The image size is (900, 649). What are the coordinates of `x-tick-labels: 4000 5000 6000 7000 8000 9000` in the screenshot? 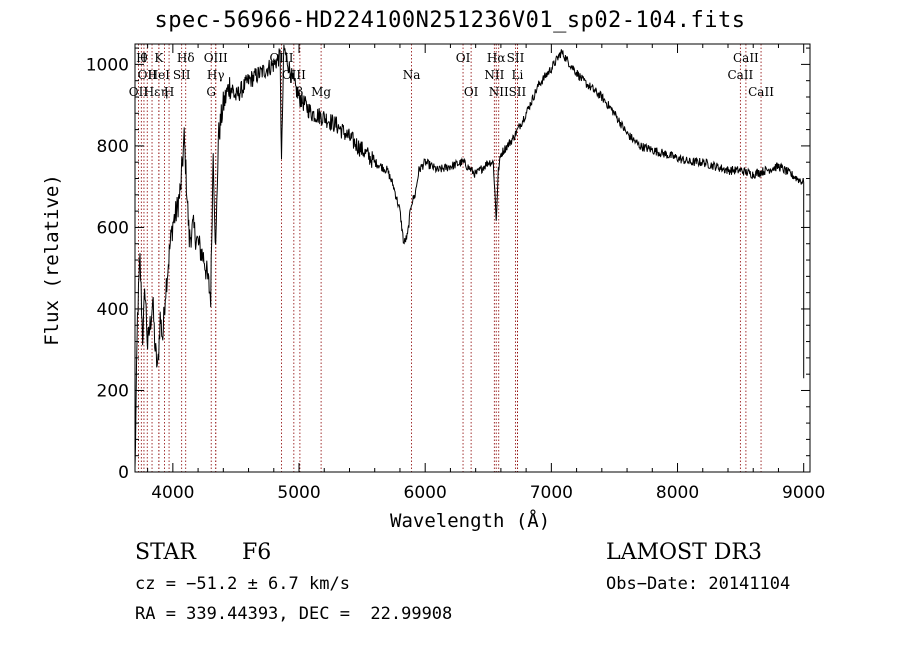 It's located at (488, 493).